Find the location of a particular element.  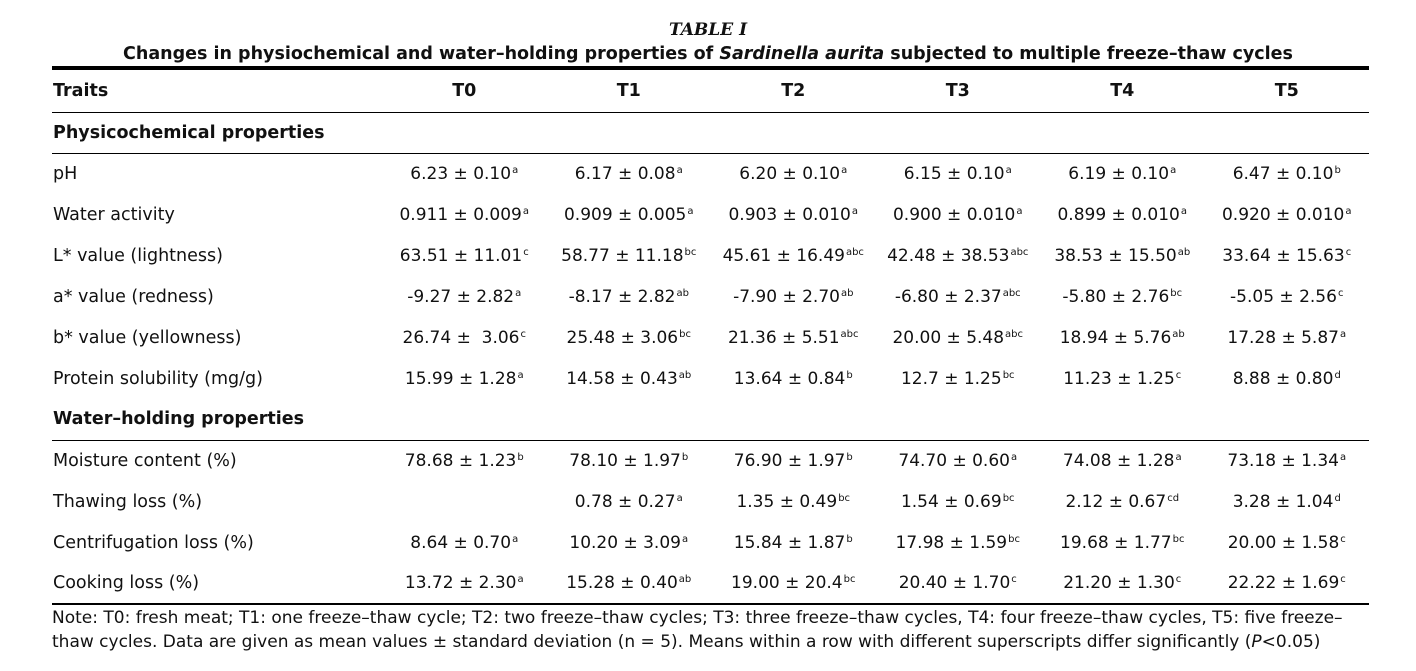

value-cell: -5.05 ± 2.56c is located at coordinates (1287, 296).